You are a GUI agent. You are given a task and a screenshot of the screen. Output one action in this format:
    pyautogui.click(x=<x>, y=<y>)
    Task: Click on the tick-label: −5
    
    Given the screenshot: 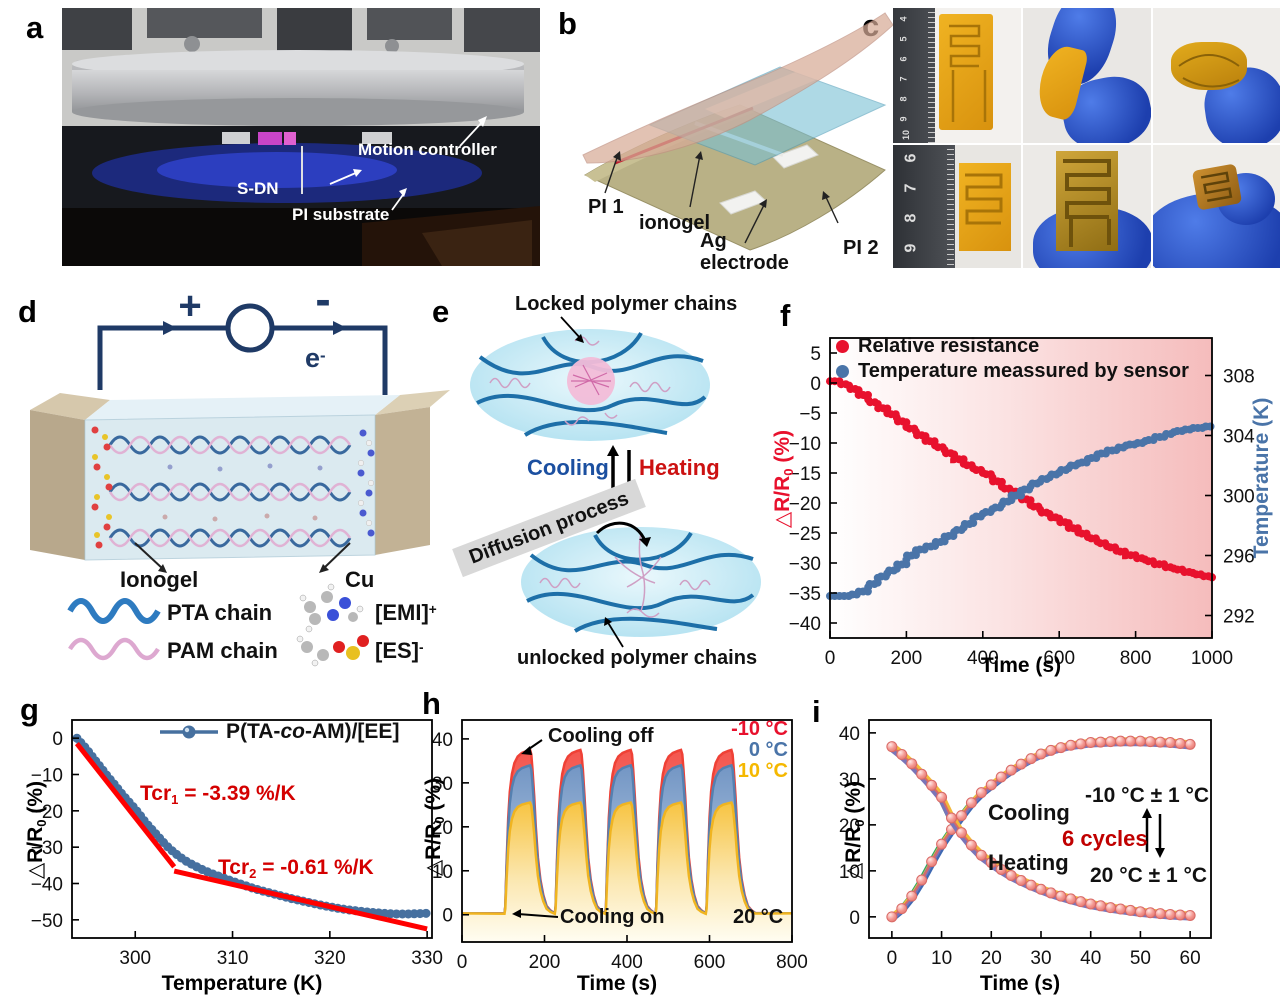 What is the action you would take?
    pyautogui.click(x=810, y=414)
    